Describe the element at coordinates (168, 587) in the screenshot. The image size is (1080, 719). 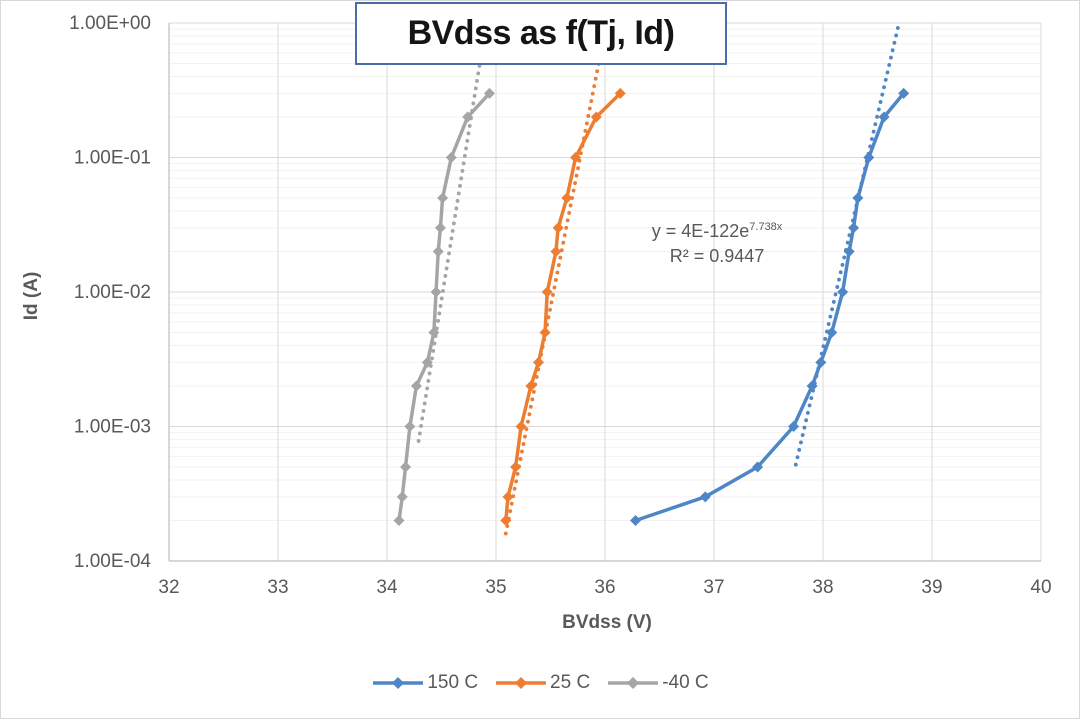
I see `svg-text: 32` at that location.